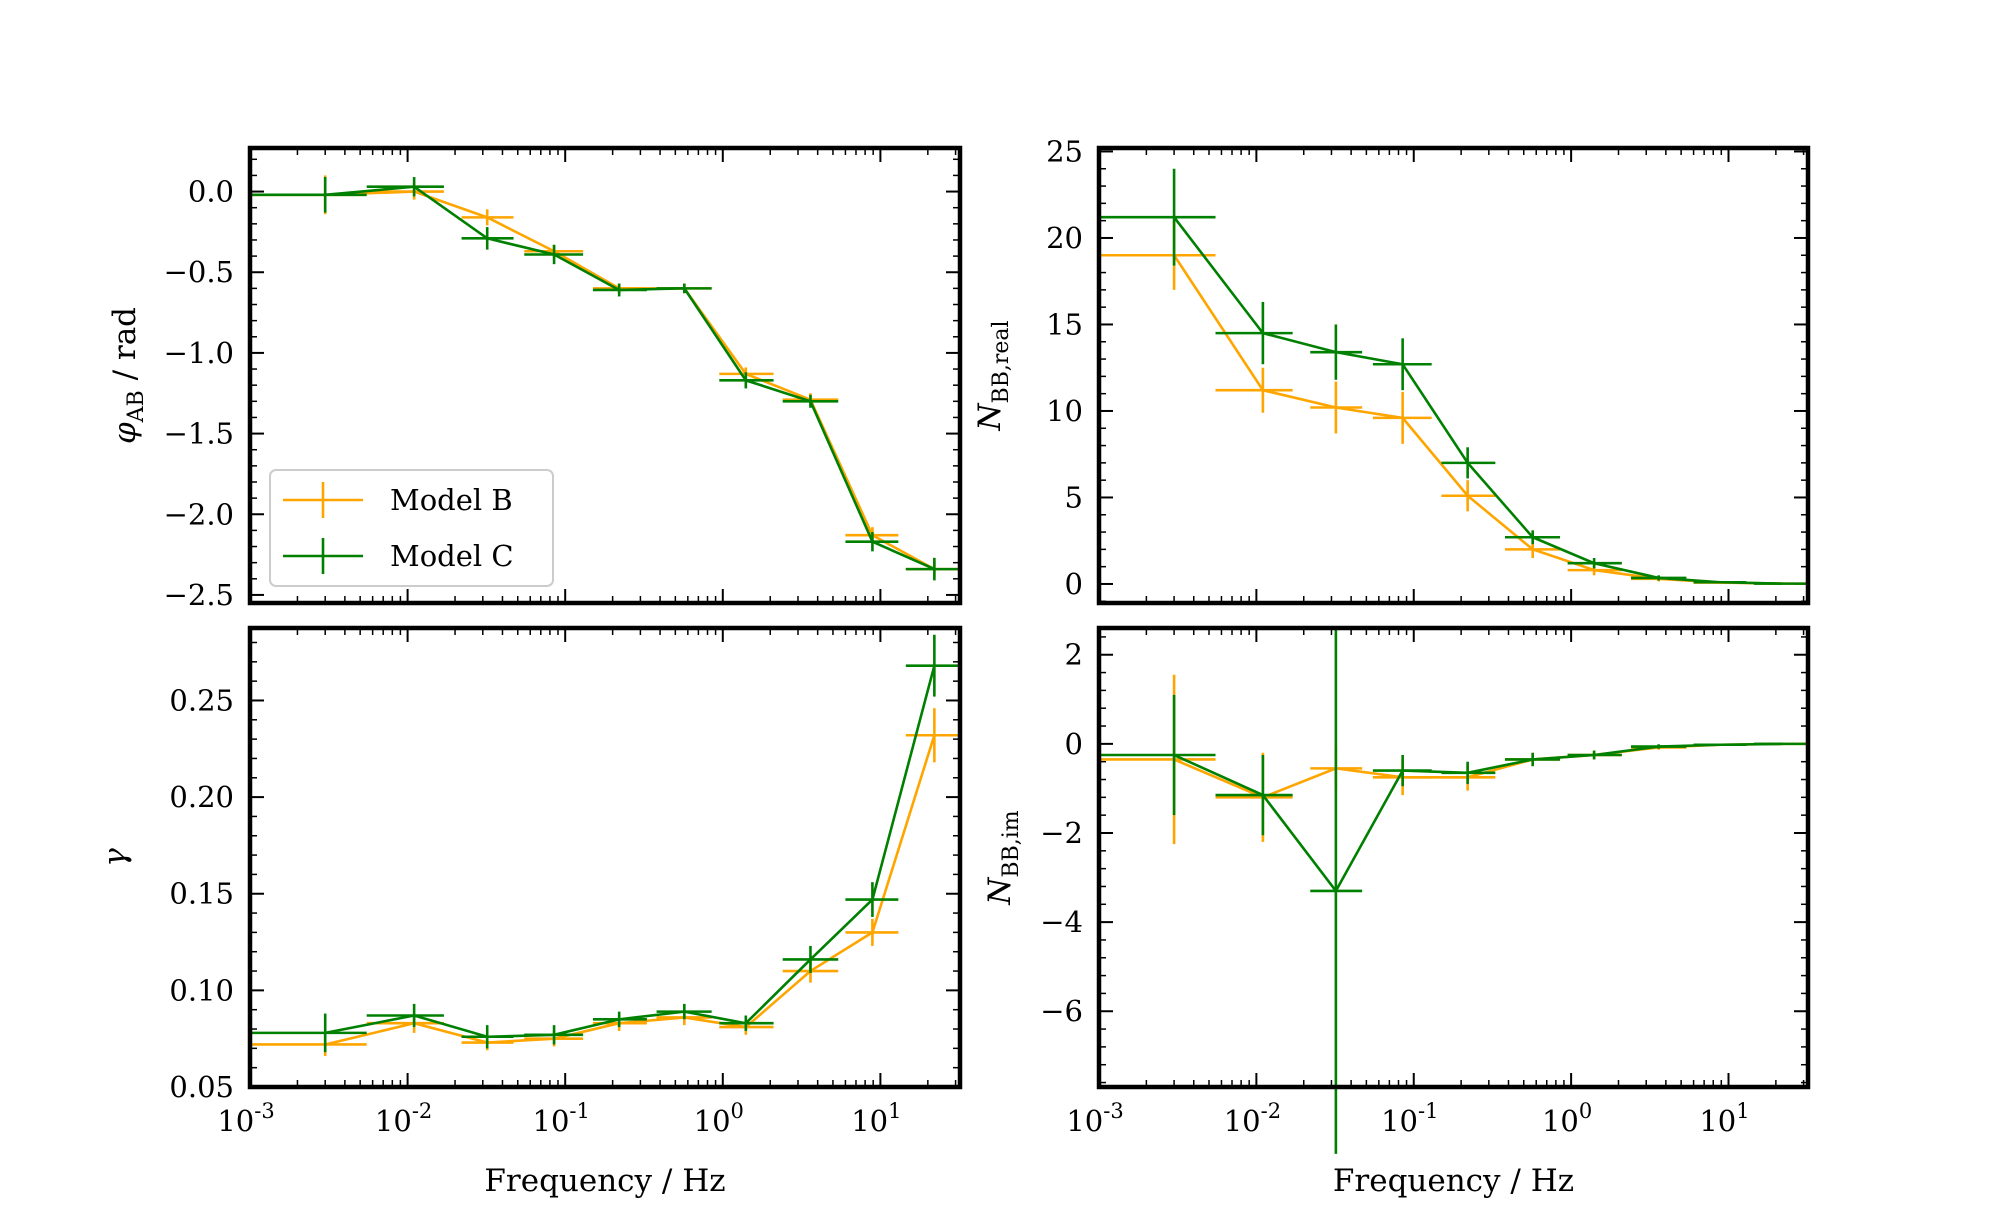 The width and height of the screenshot is (1992, 1231). I want to click on y-tick-label: 0.05, so click(201, 1087).